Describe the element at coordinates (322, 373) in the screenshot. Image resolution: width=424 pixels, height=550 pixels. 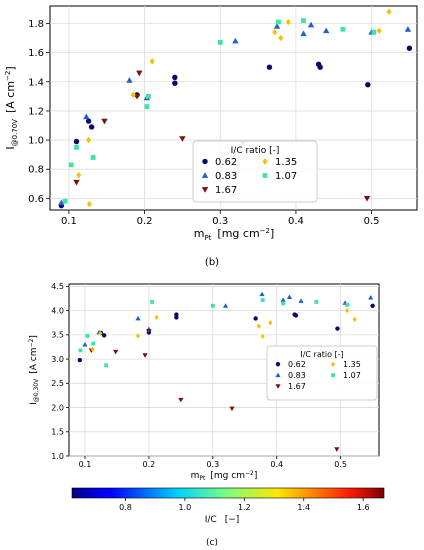
I see `legend-c: I/C ratio [-] 0.62 0.83 1.67 1.35 1.07` at that location.